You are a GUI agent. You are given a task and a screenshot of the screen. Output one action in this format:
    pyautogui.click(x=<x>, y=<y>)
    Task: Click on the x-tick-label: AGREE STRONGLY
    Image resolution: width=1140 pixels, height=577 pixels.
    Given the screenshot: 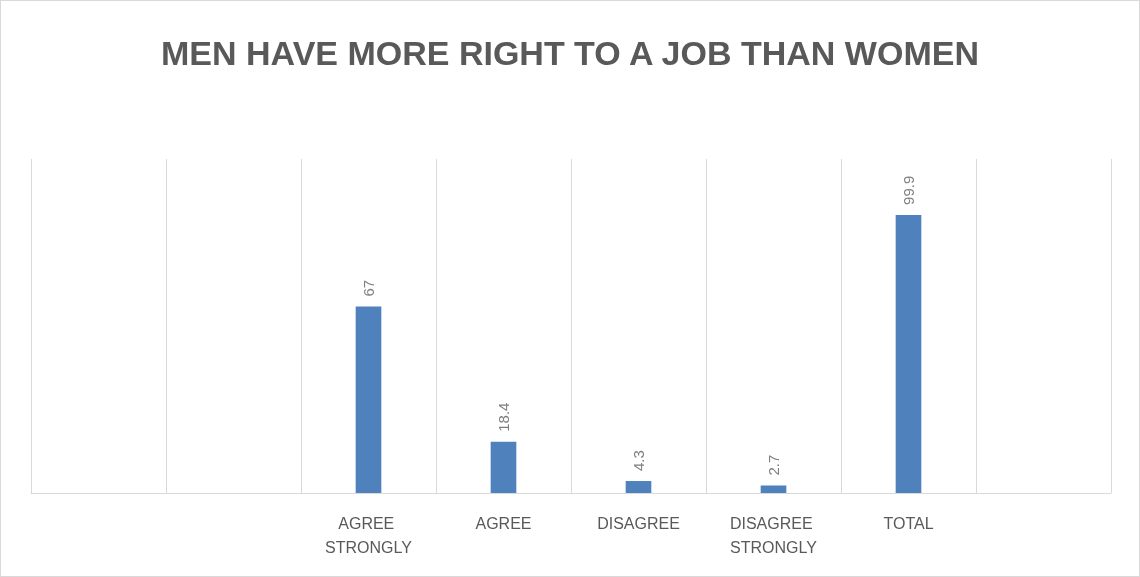 What is the action you would take?
    pyautogui.click(x=369, y=535)
    